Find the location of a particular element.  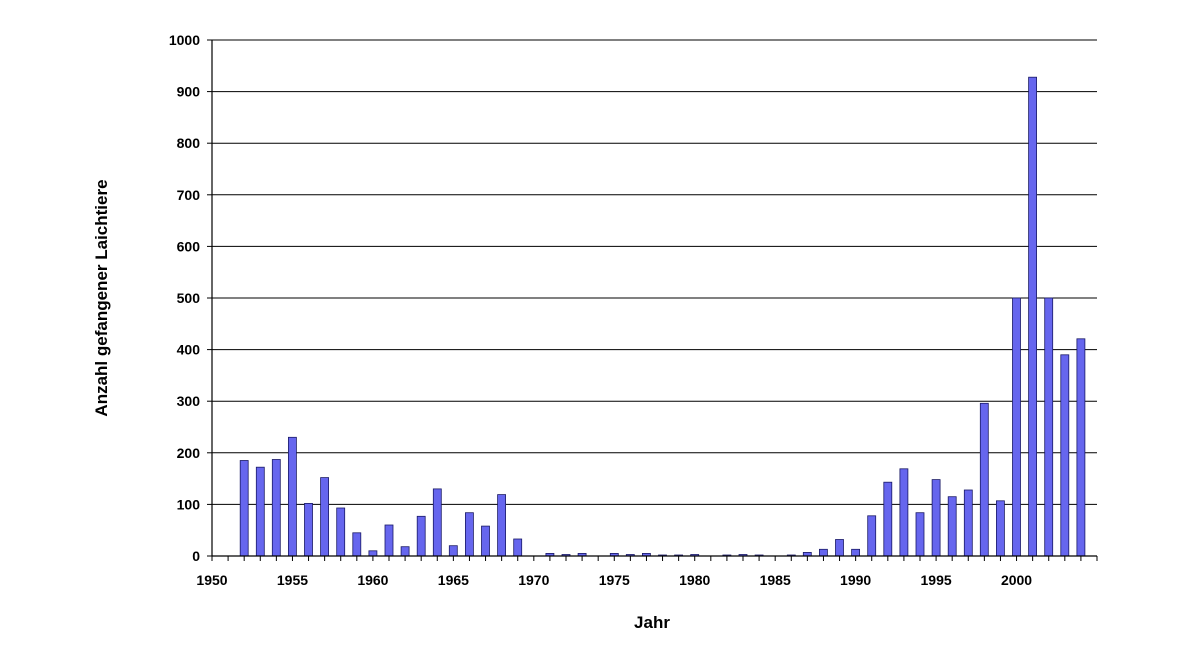

bar-1969 is located at coordinates (518, 547).